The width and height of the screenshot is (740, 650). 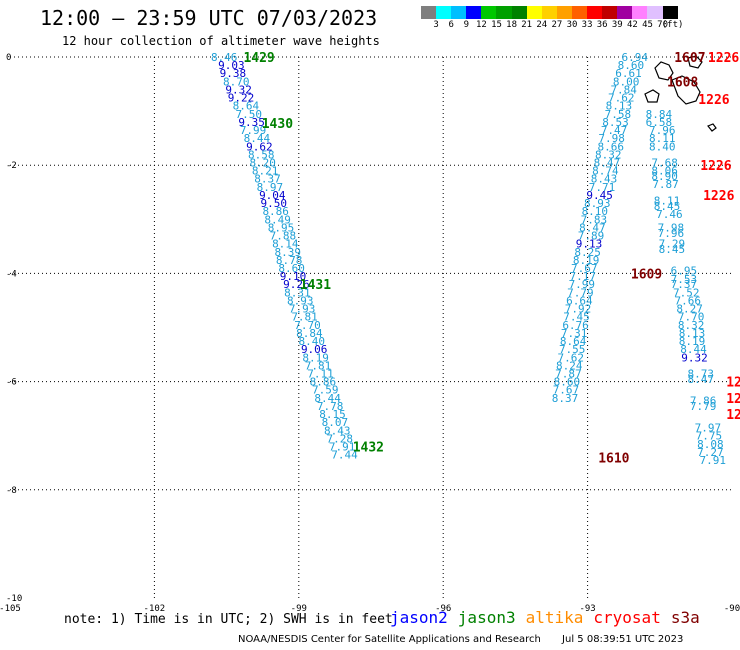 I want to click on y-axis-label: -10, so click(x=14, y=599).